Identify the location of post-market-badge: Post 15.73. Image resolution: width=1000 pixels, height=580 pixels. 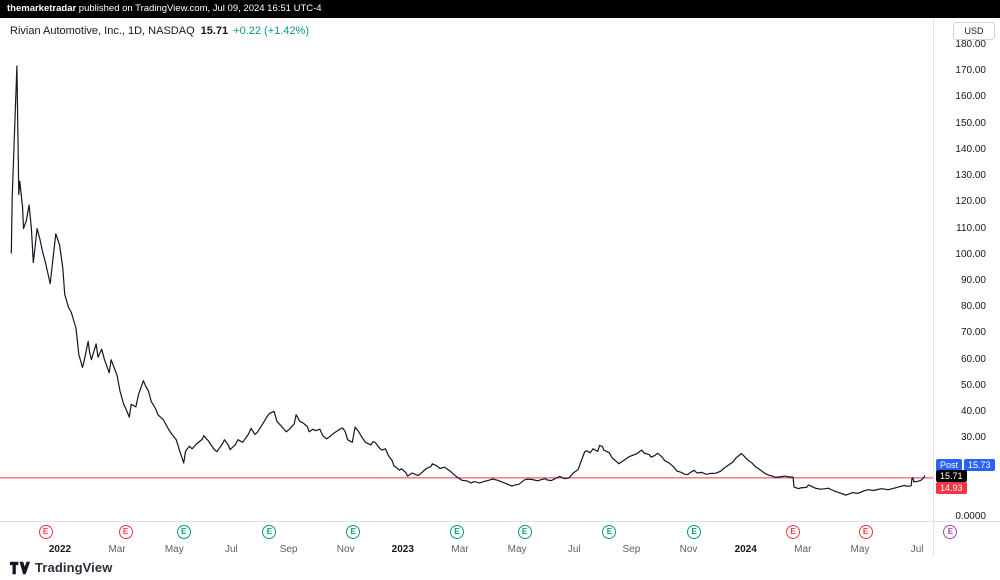
(965, 465).